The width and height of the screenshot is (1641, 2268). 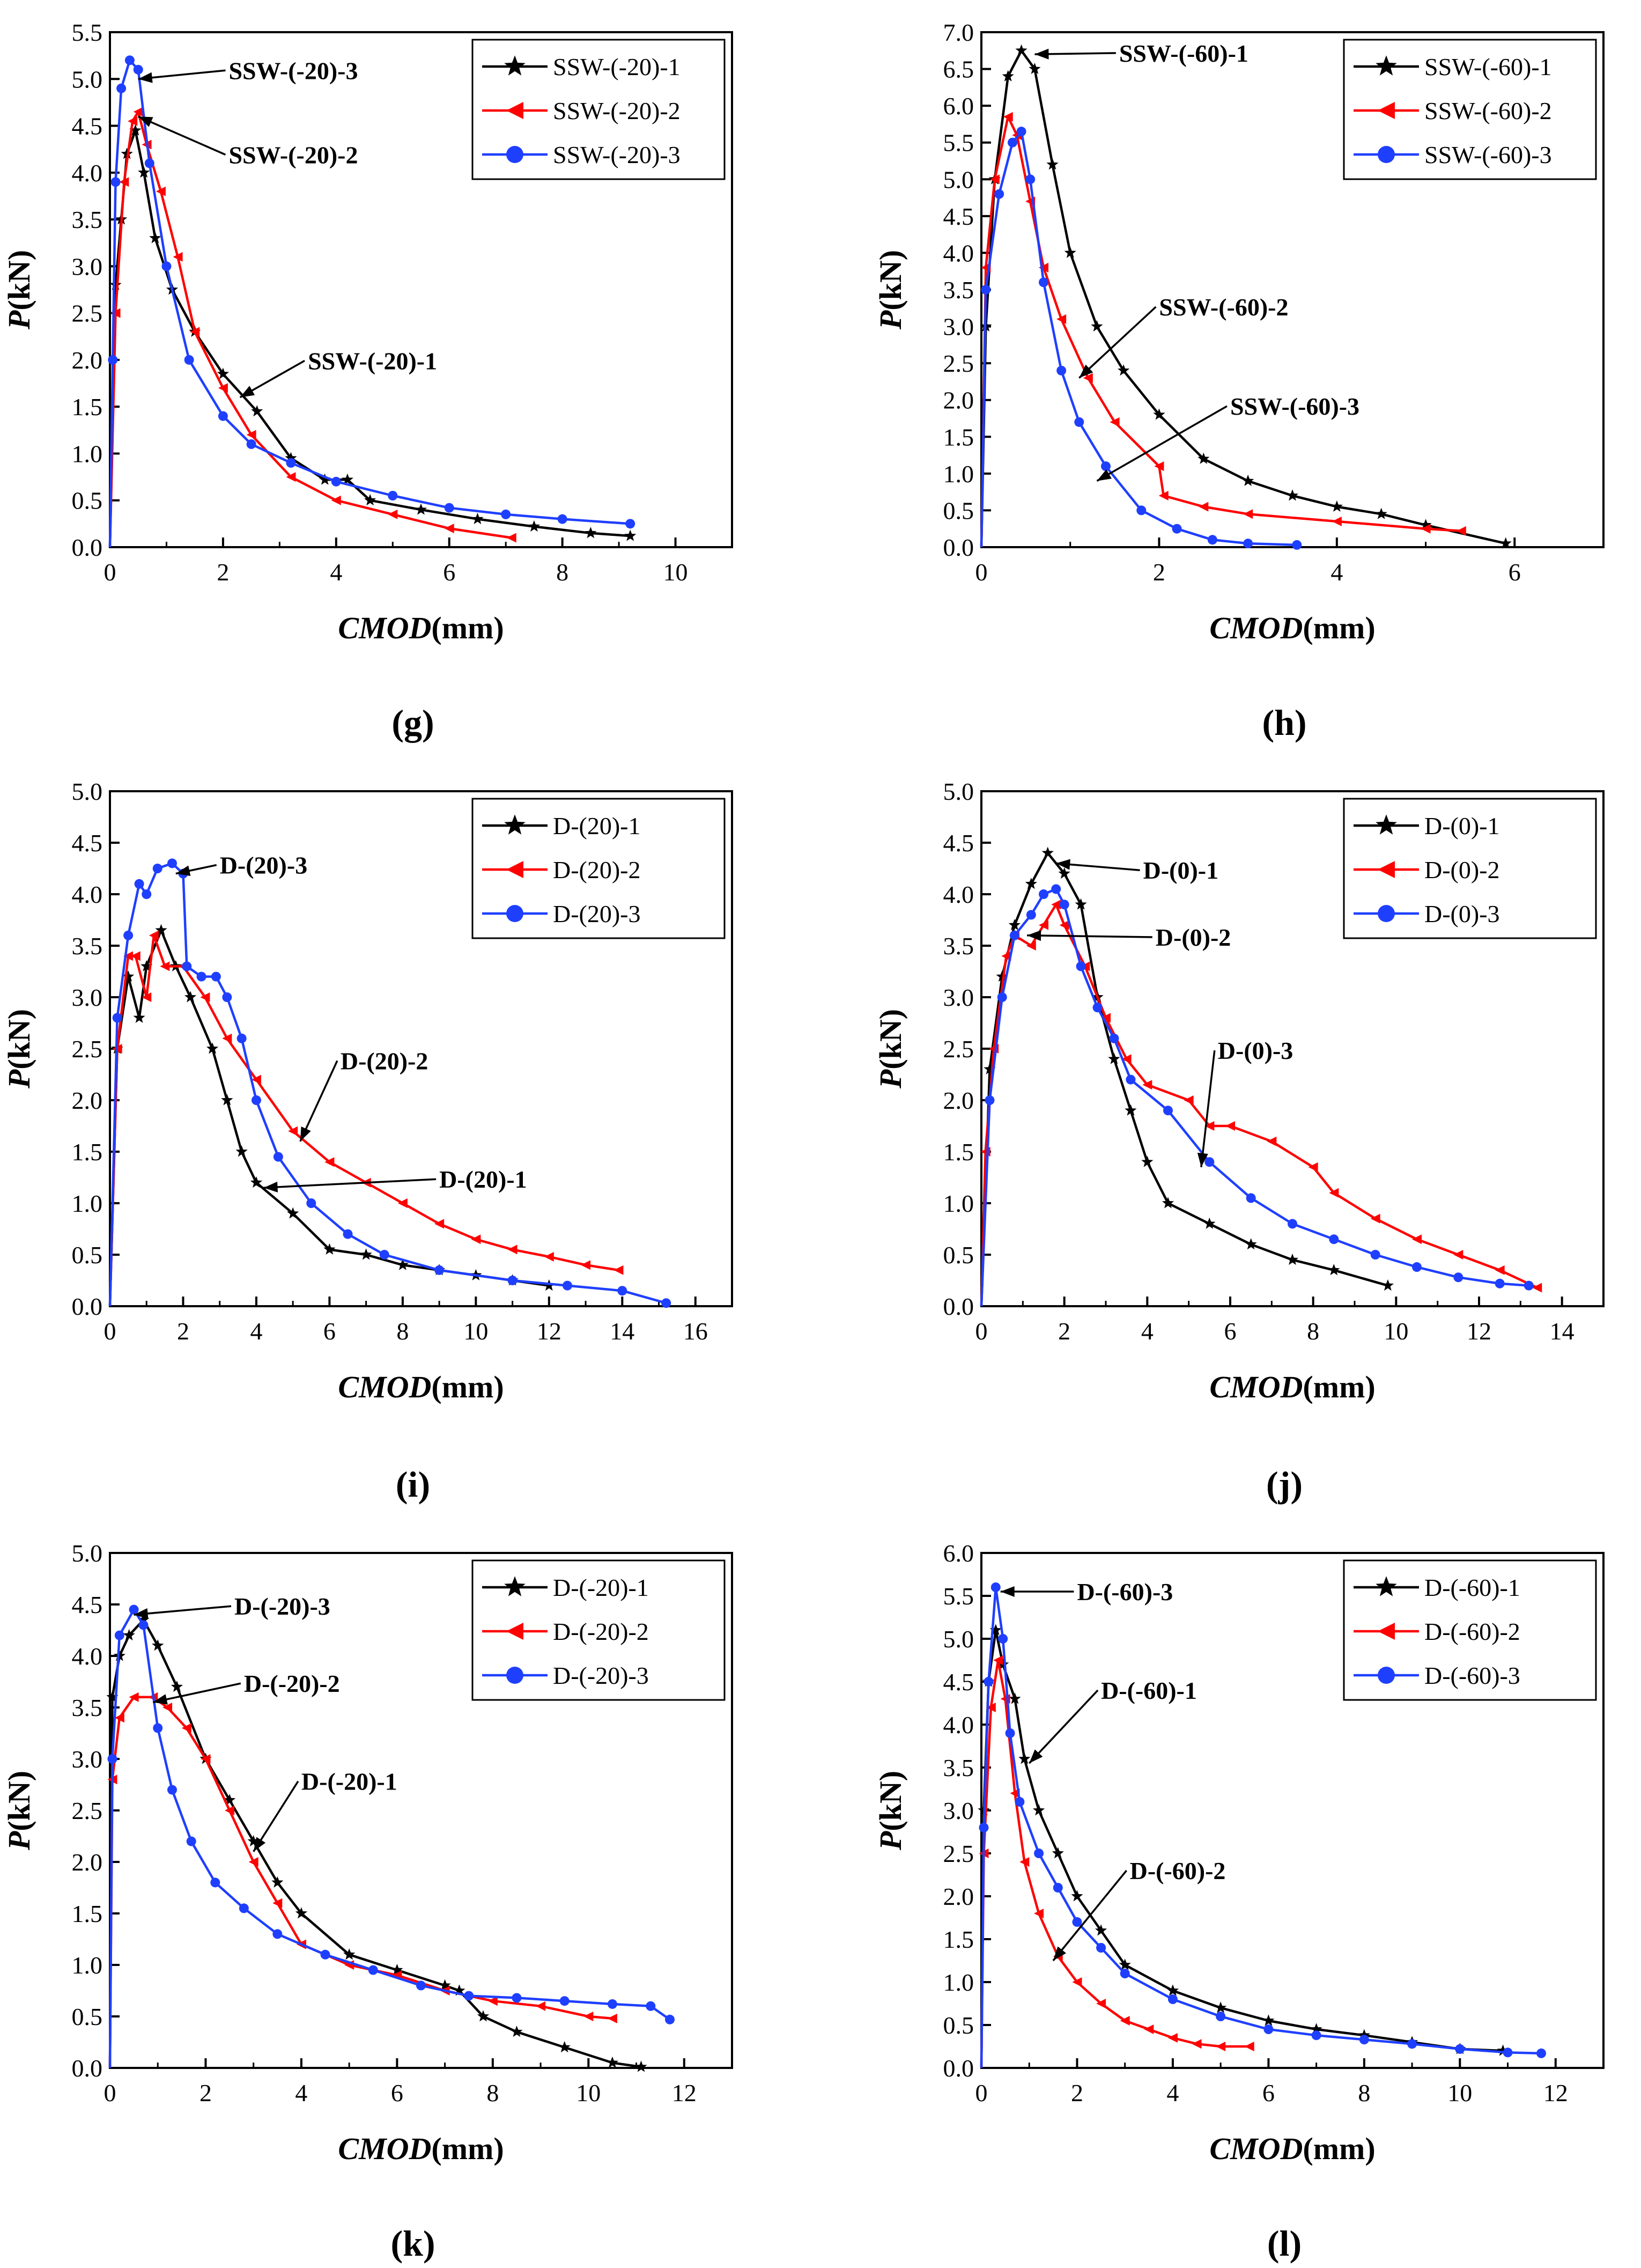 I want to click on x-tick-label: 4, so click(x=336, y=572).